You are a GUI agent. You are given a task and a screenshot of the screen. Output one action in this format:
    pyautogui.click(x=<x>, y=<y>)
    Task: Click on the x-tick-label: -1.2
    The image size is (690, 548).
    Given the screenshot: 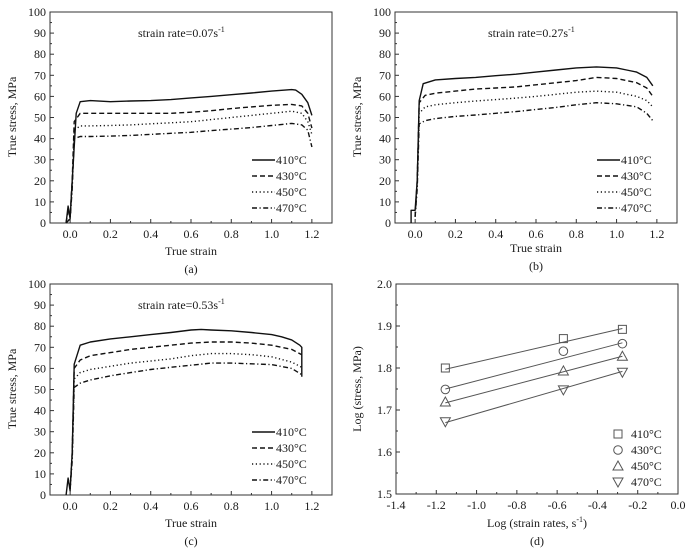 What is the action you would take?
    pyautogui.click(x=436, y=505)
    